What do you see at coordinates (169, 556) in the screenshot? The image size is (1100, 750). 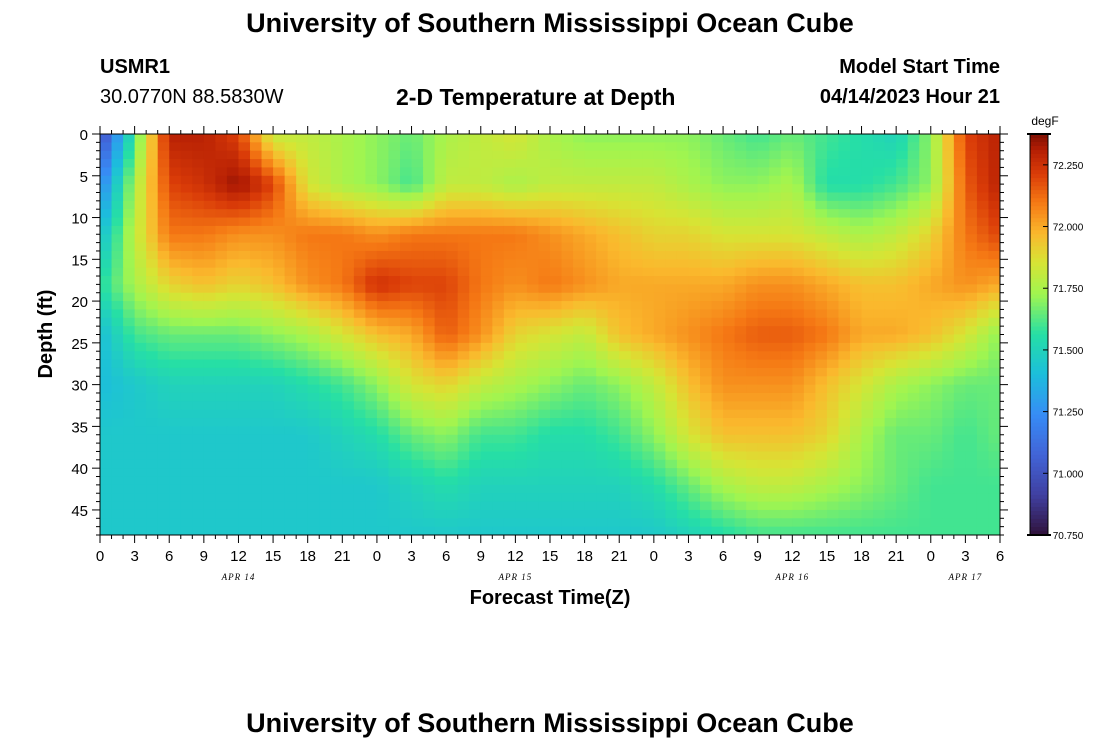 I see `x-tick-label: 6` at bounding box center [169, 556].